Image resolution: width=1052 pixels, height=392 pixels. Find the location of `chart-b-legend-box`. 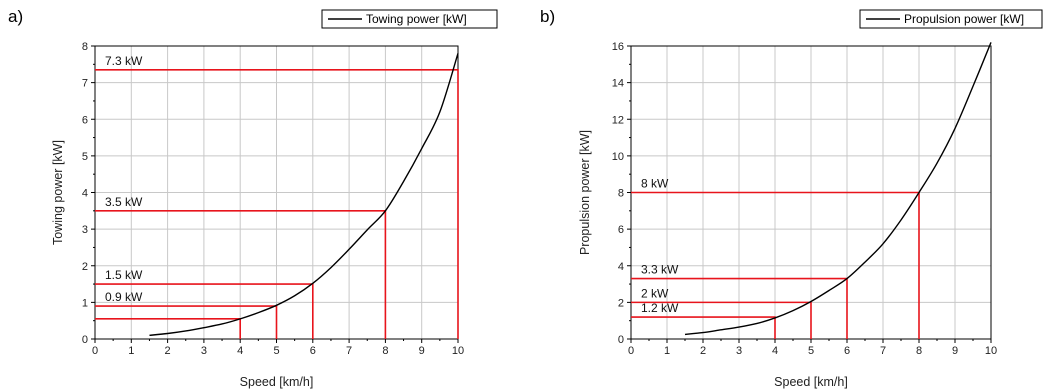

chart-b-legend-box is located at coordinates (951, 19).